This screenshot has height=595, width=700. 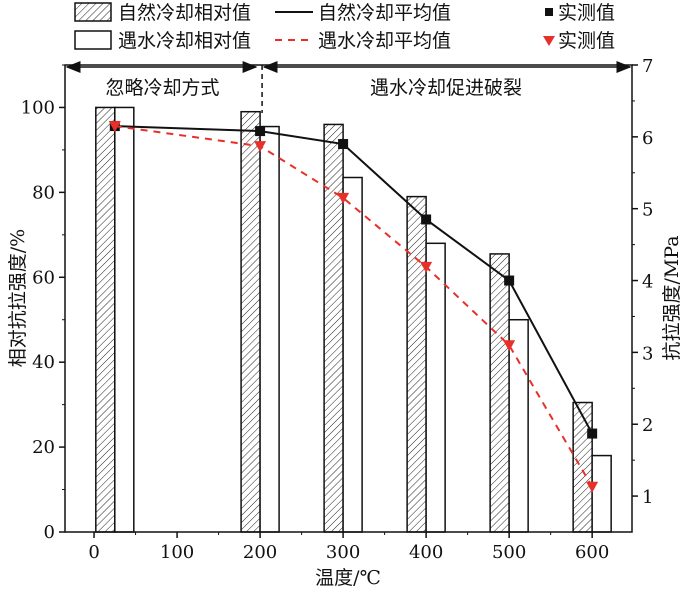 What do you see at coordinates (647, 497) in the screenshot?
I see `y2-tick-label: 1` at bounding box center [647, 497].